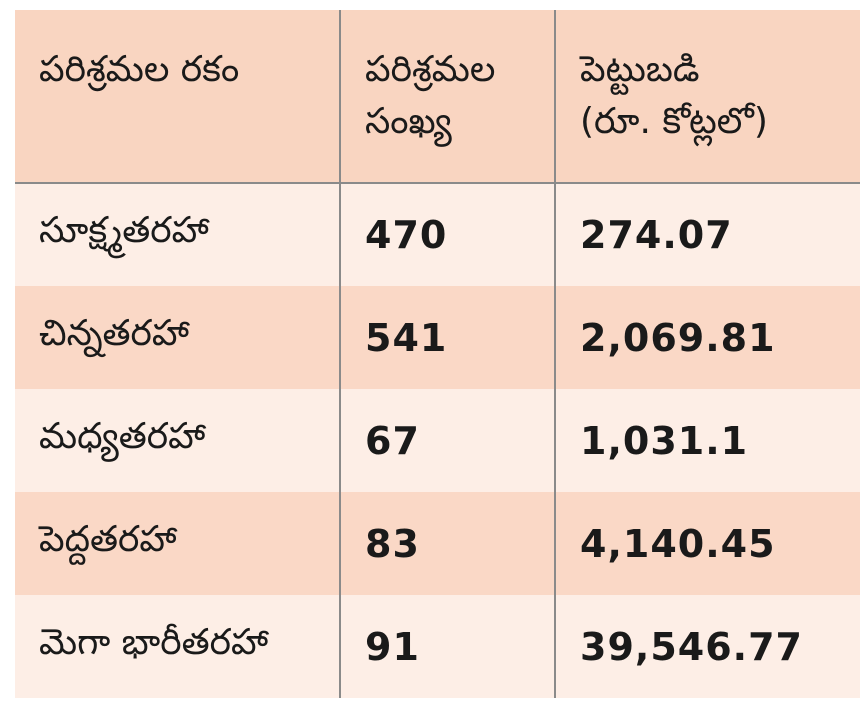  I want to click on cell-industry-count: 67, so click(447, 440).